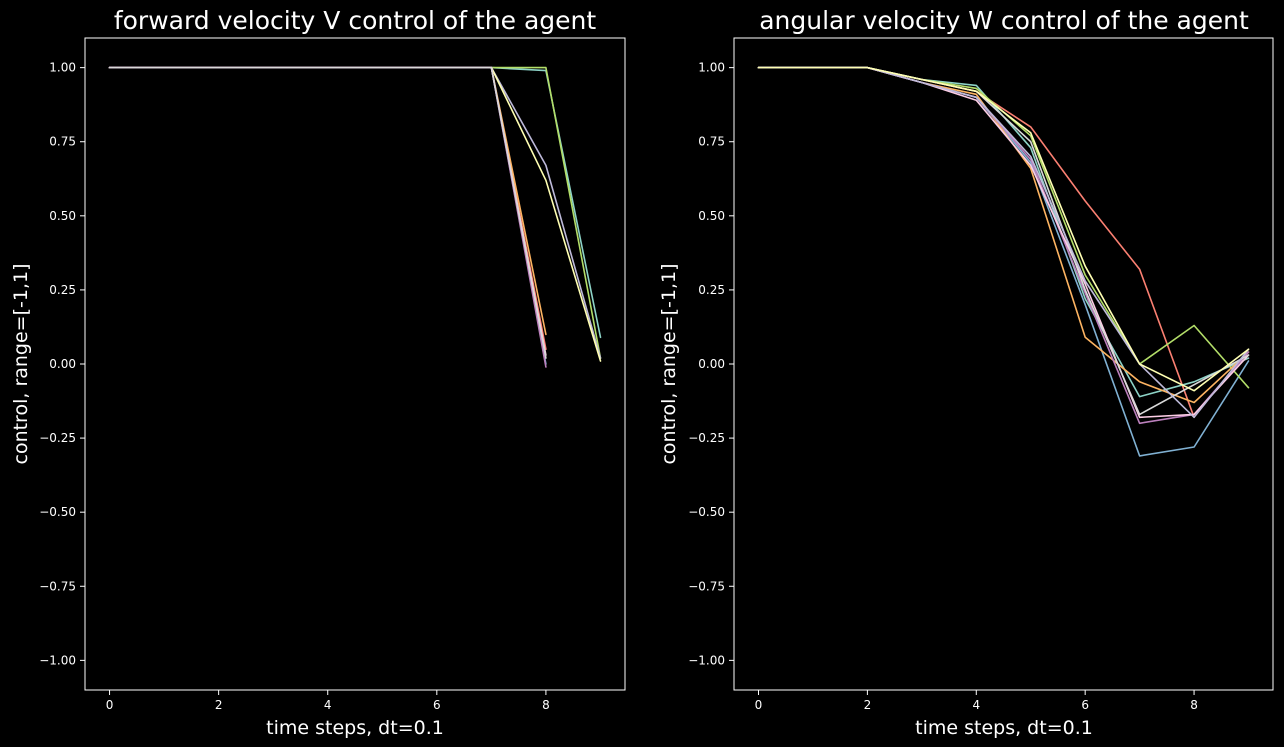  I want to click on chart-title: forward velocity V control of the agent, so click(355, 20).